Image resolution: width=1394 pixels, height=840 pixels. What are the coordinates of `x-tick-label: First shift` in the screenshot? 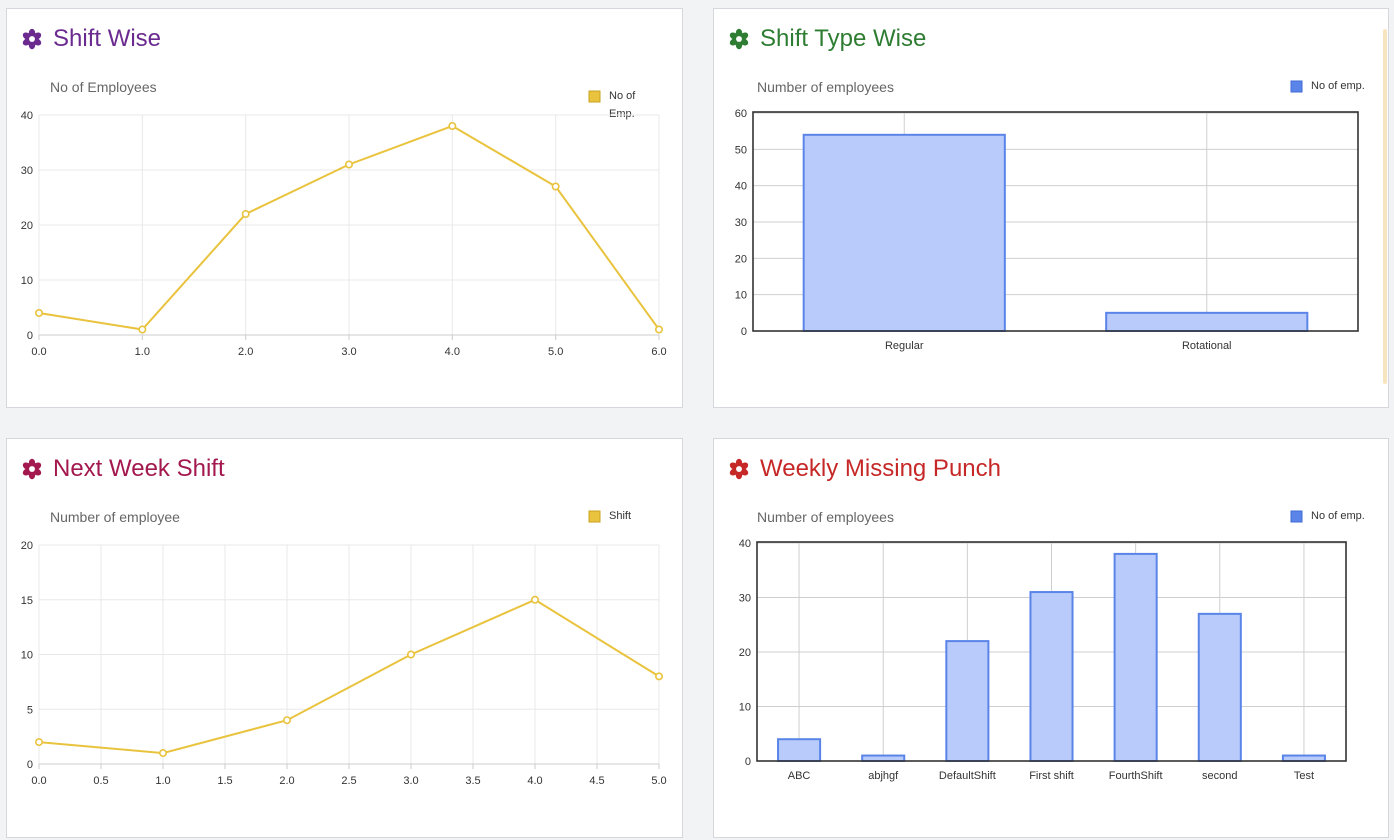 It's located at (1051, 776).